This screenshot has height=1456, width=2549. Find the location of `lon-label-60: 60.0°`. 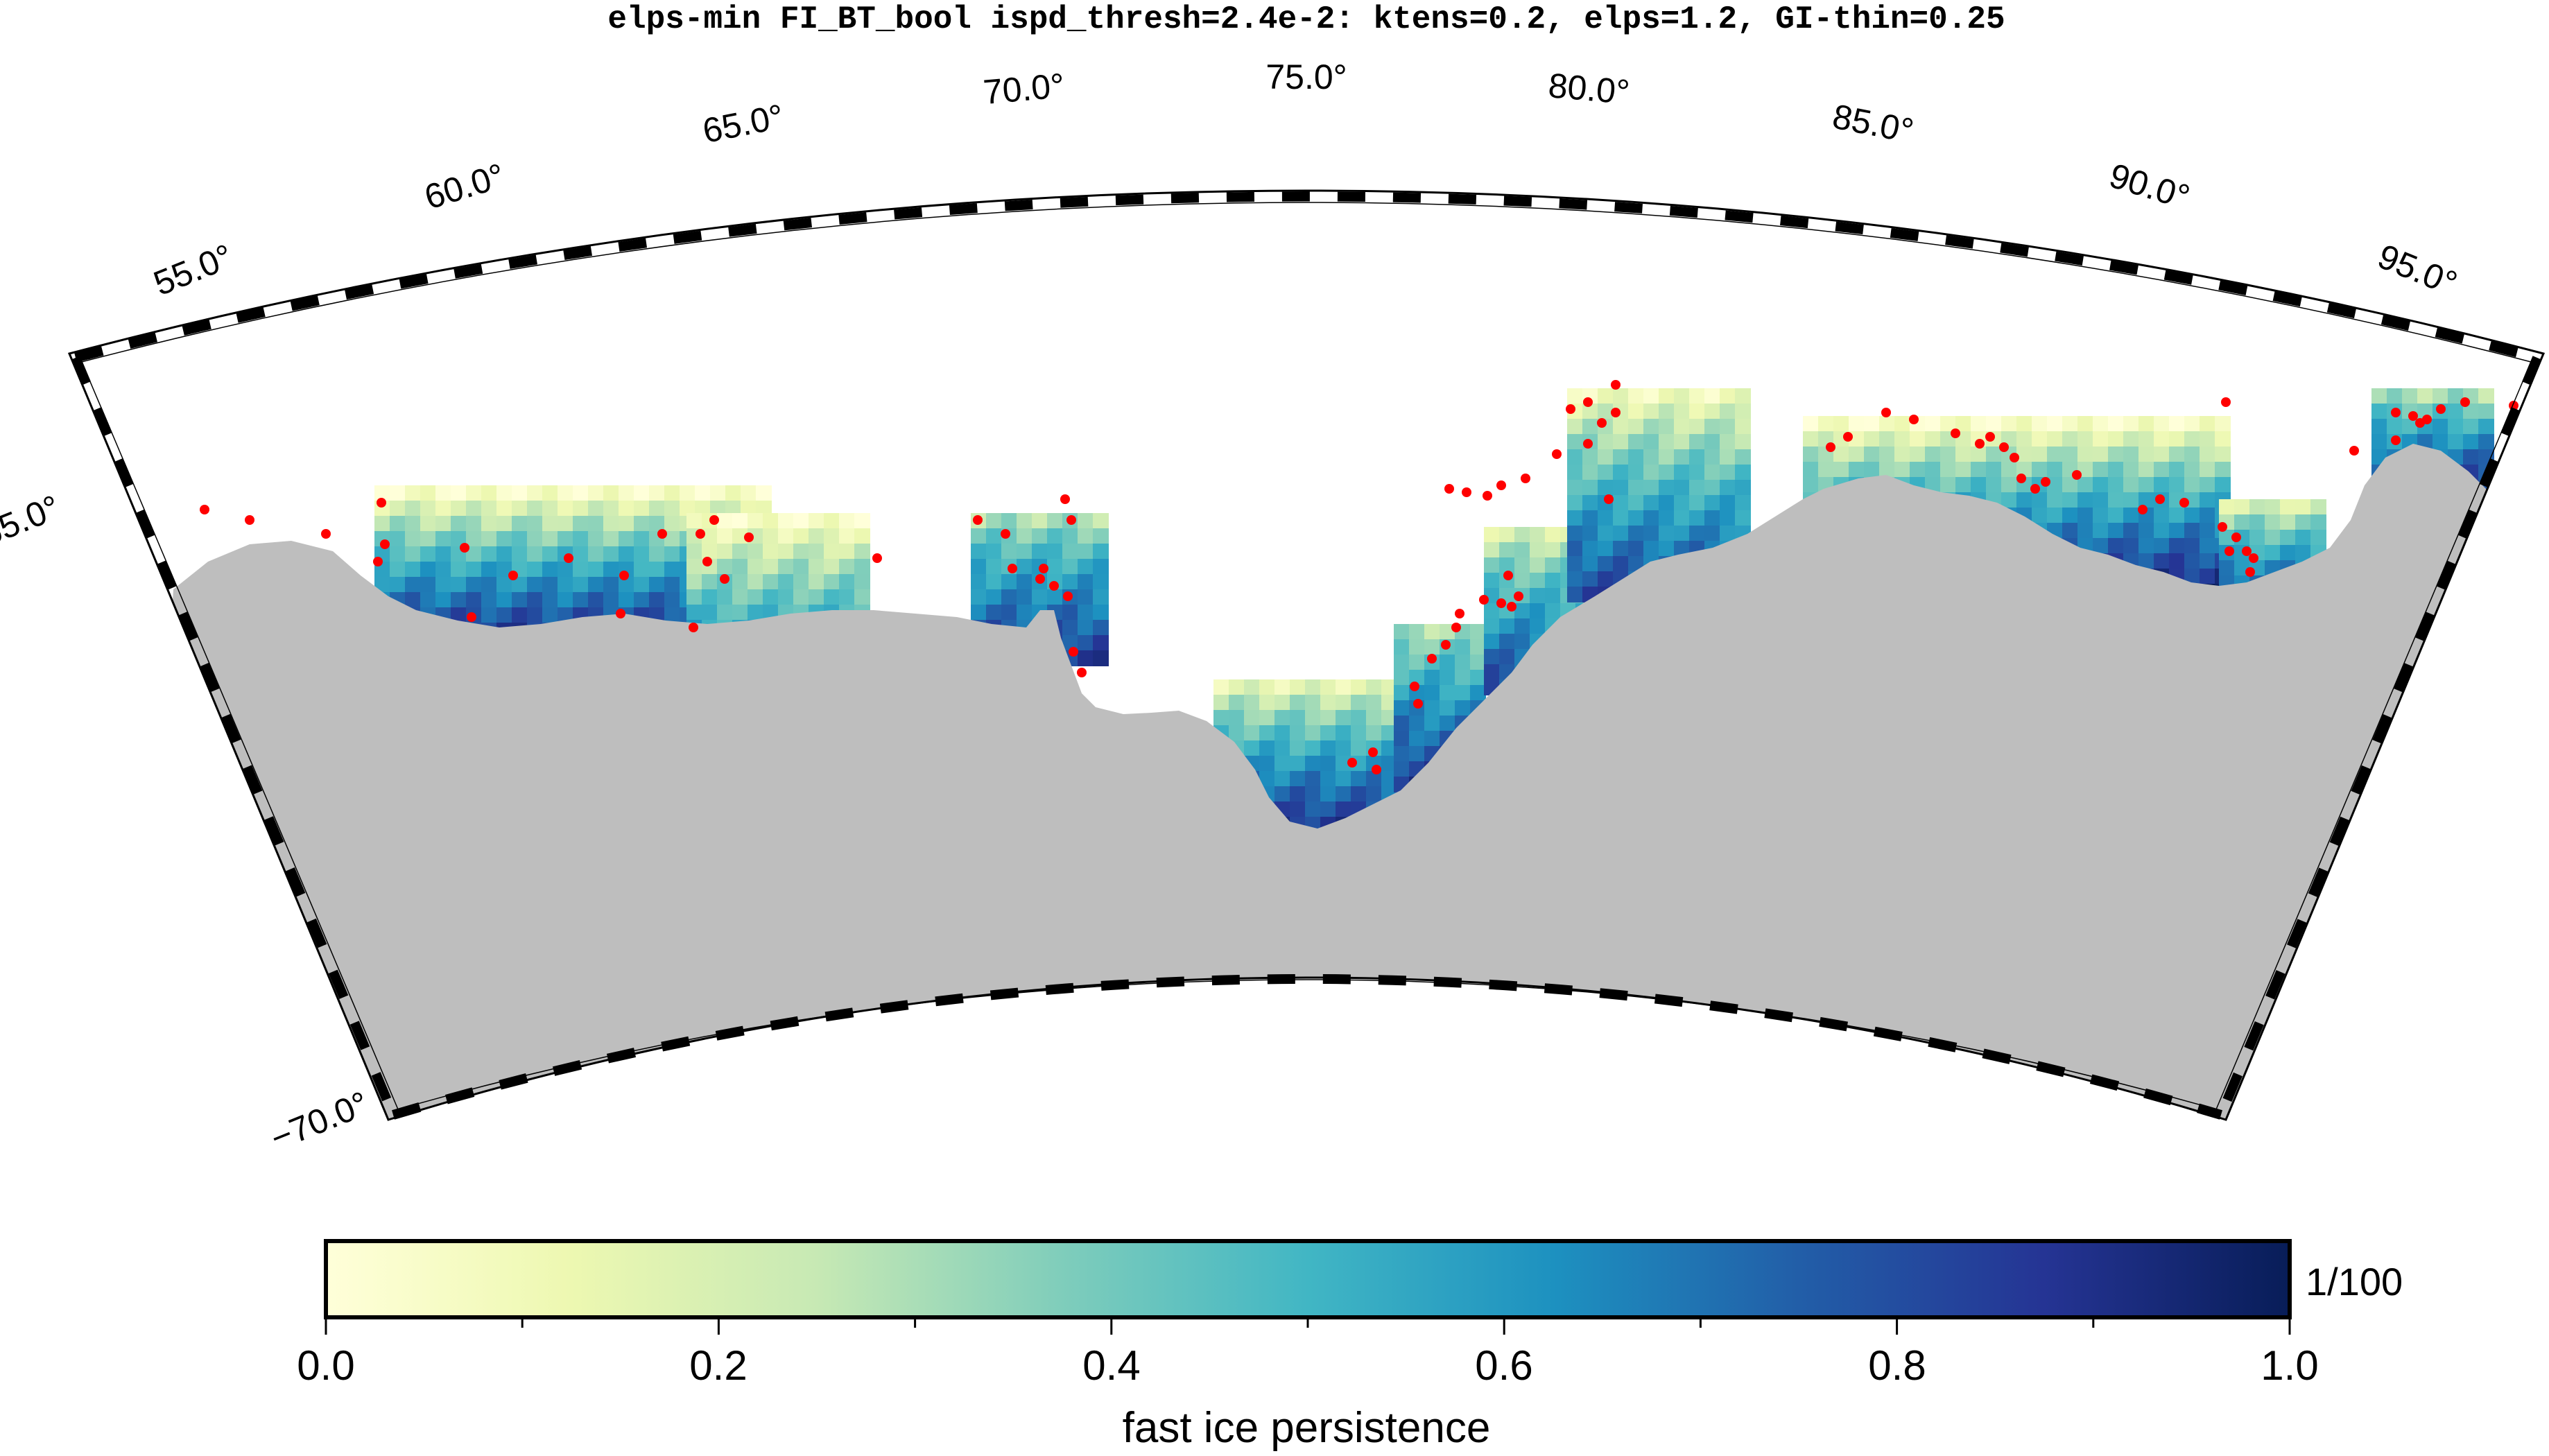

lon-label-60: 60.0° is located at coordinates (465, 186).